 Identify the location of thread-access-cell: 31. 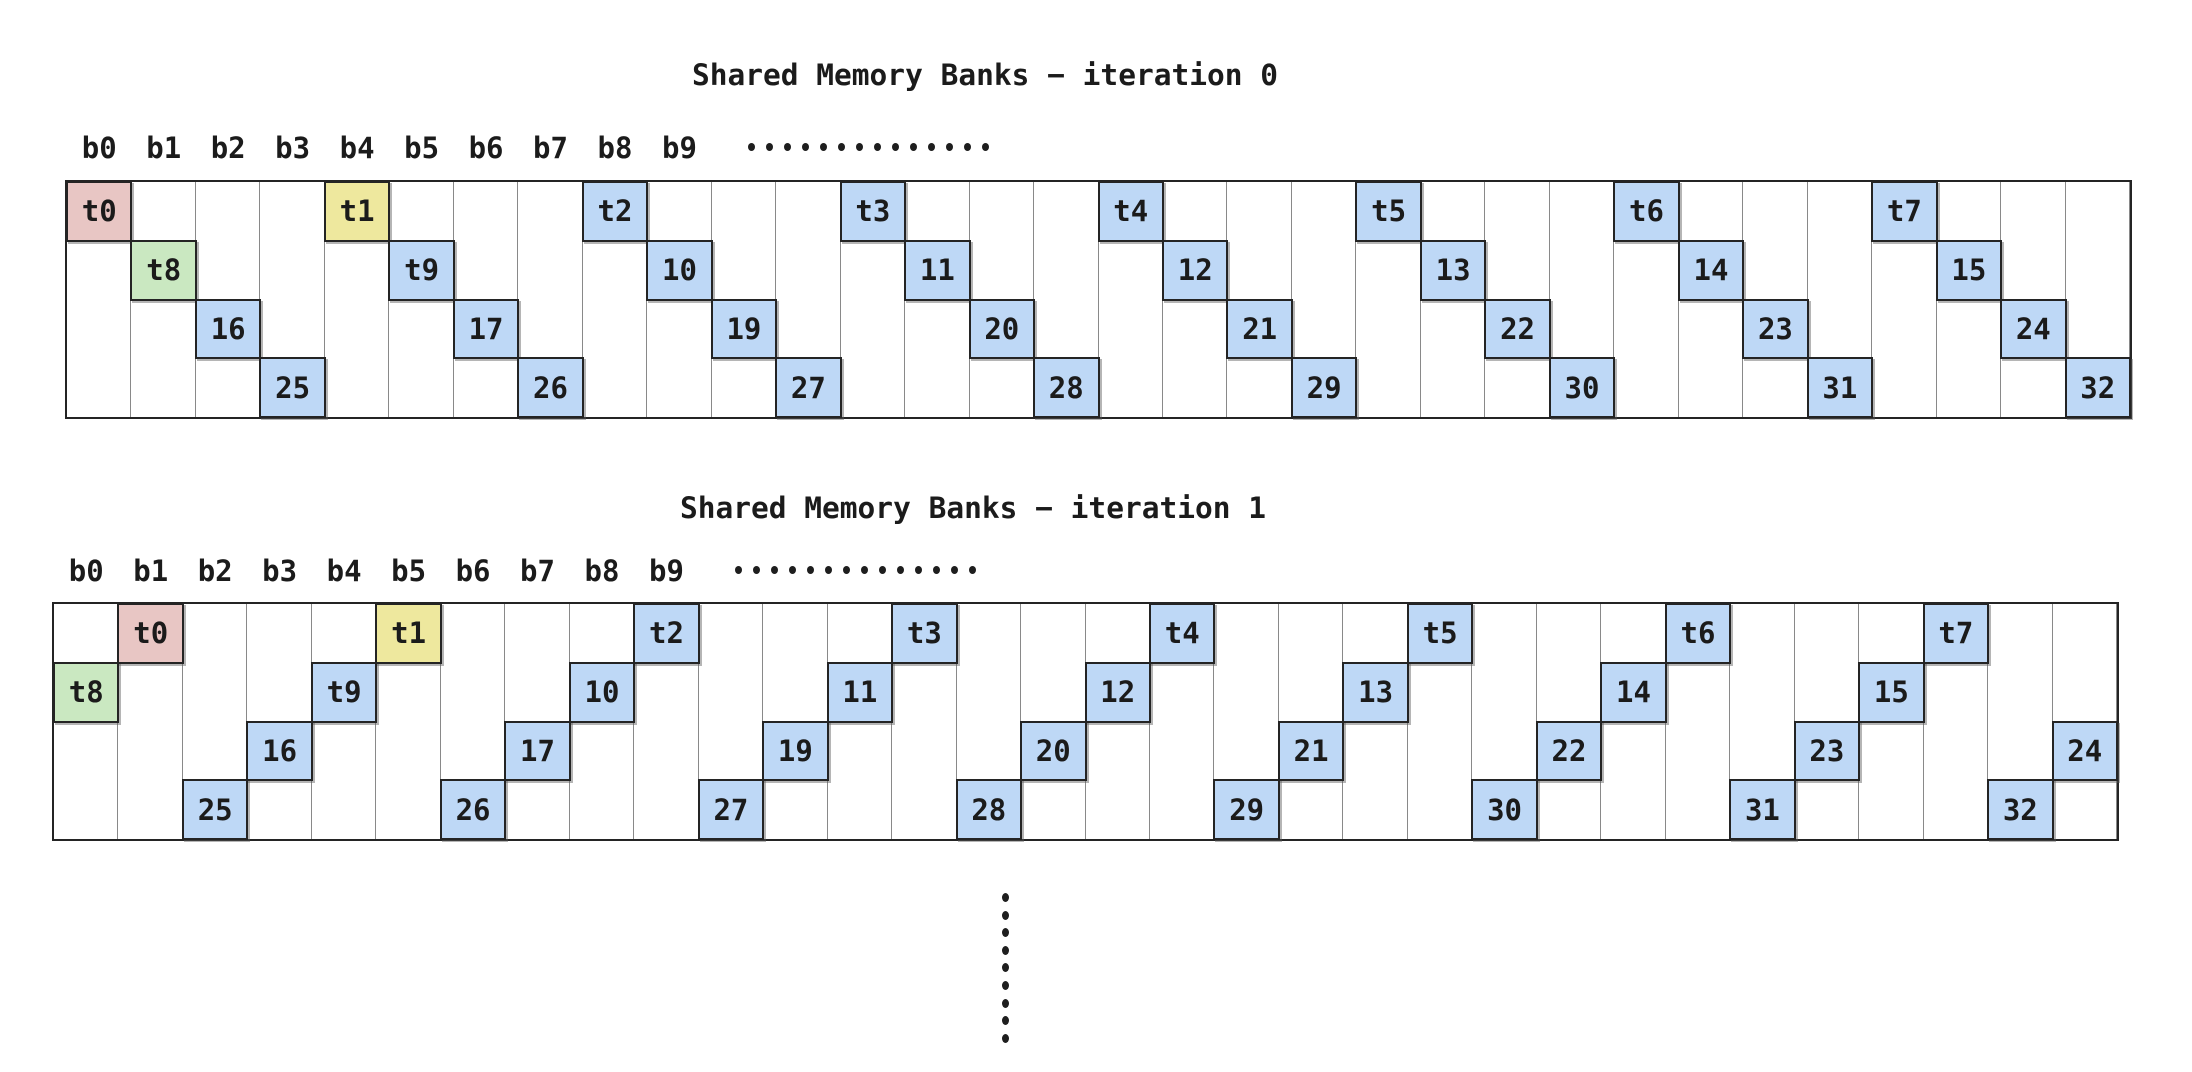
(1762, 809).